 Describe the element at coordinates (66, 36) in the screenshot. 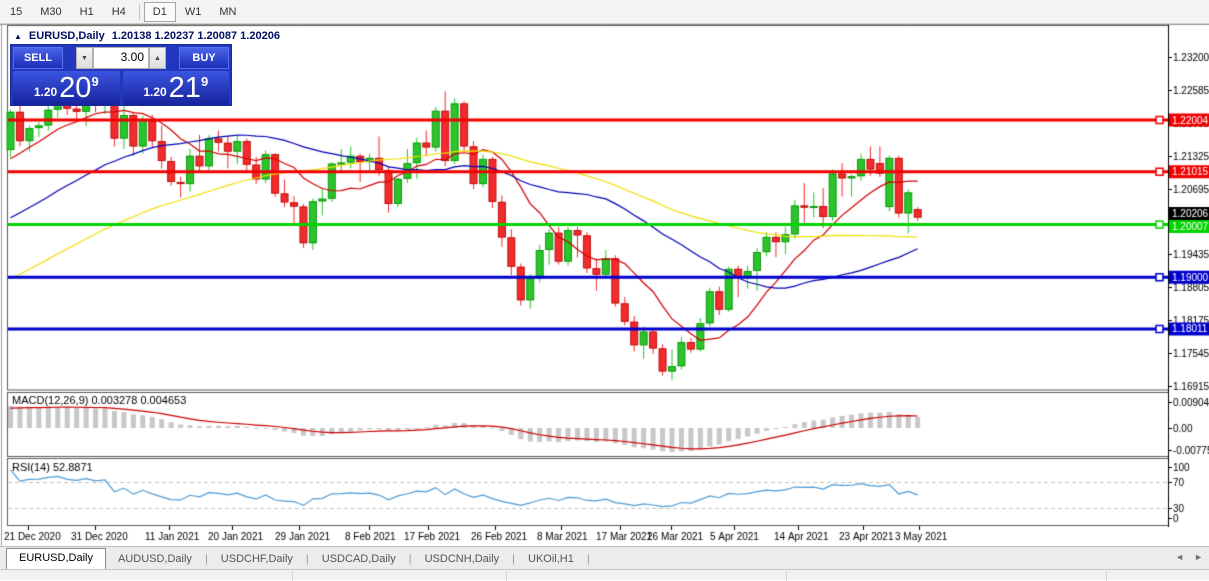

I see `chart-title-symbol: EURUSD,Daily` at that location.